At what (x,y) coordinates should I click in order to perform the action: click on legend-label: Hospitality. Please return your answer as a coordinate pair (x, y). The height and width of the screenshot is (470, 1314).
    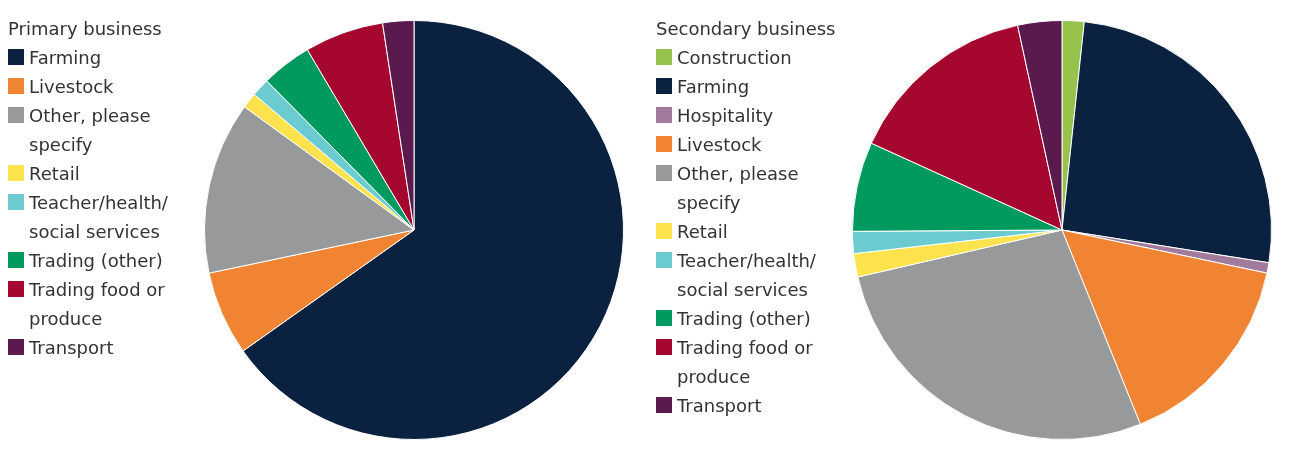
    Looking at the image, I should click on (726, 116).